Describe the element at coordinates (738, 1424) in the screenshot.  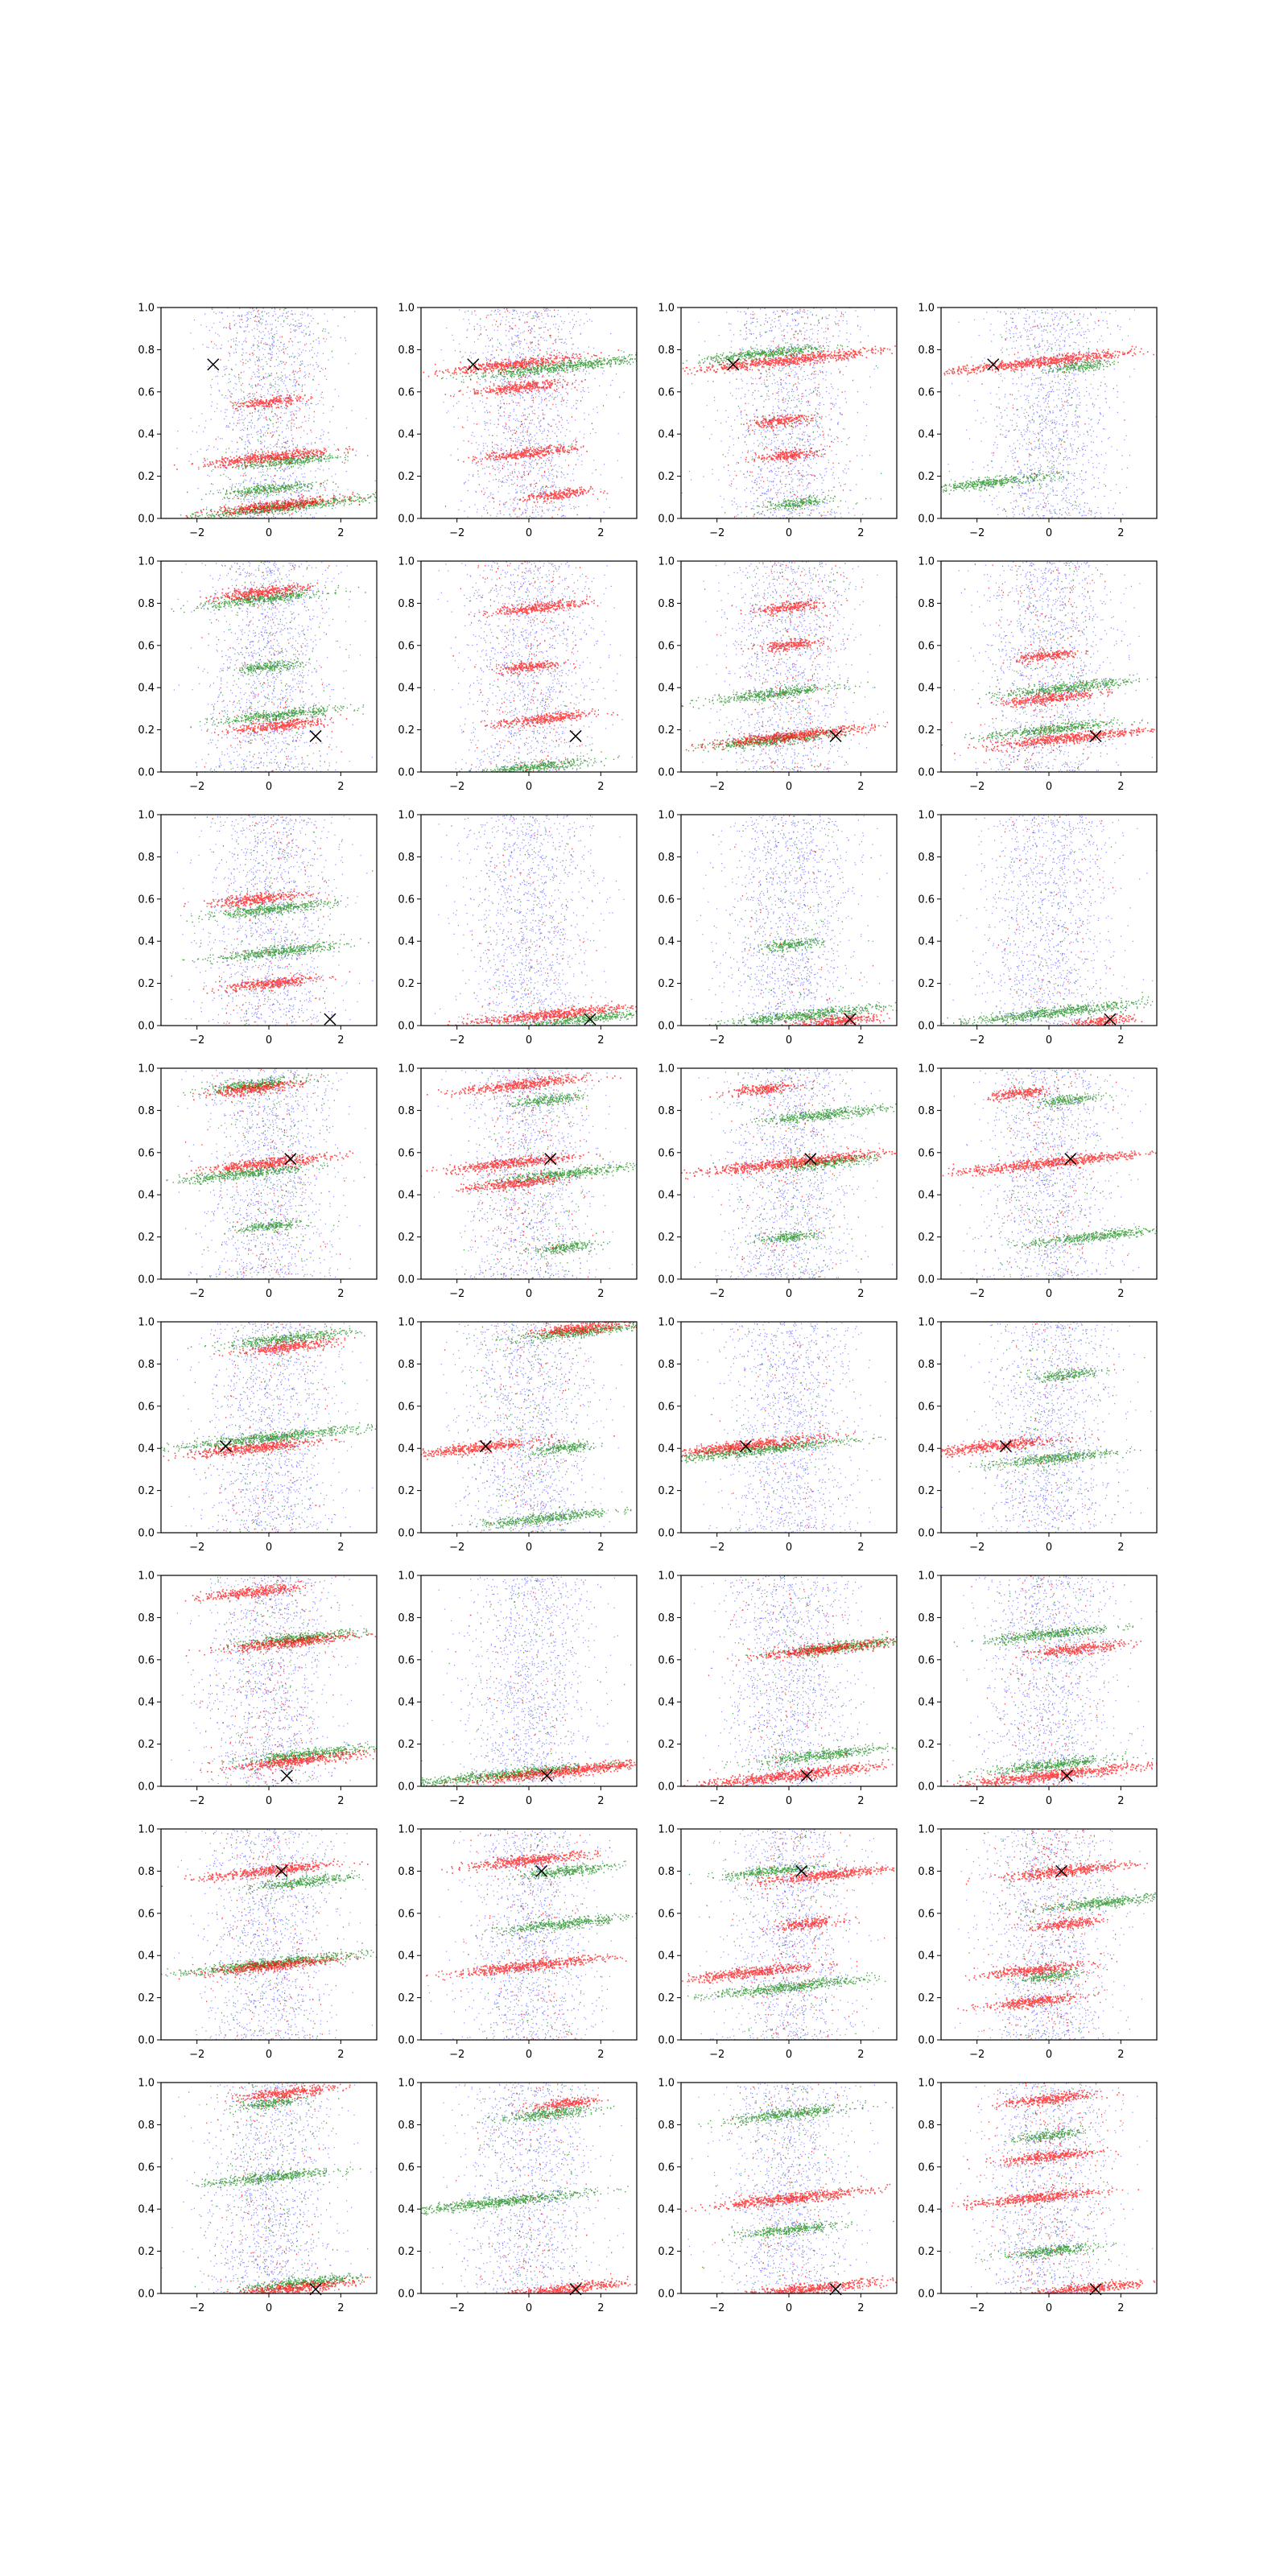
I see `red-series-points` at that location.